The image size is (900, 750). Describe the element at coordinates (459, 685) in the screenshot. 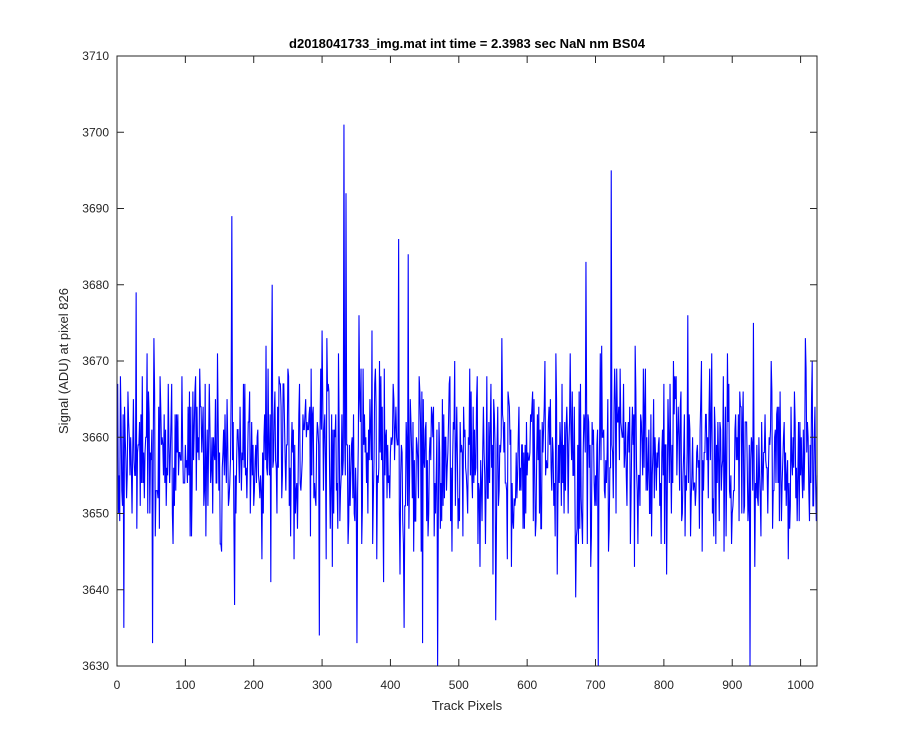

I see `x-tick-label: 500` at that location.